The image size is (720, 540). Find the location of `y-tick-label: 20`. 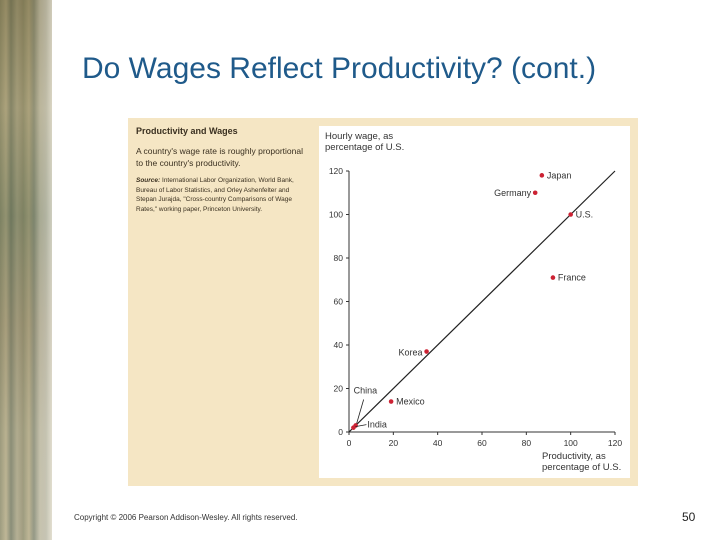

y-tick-label: 20 is located at coordinates (339, 389).